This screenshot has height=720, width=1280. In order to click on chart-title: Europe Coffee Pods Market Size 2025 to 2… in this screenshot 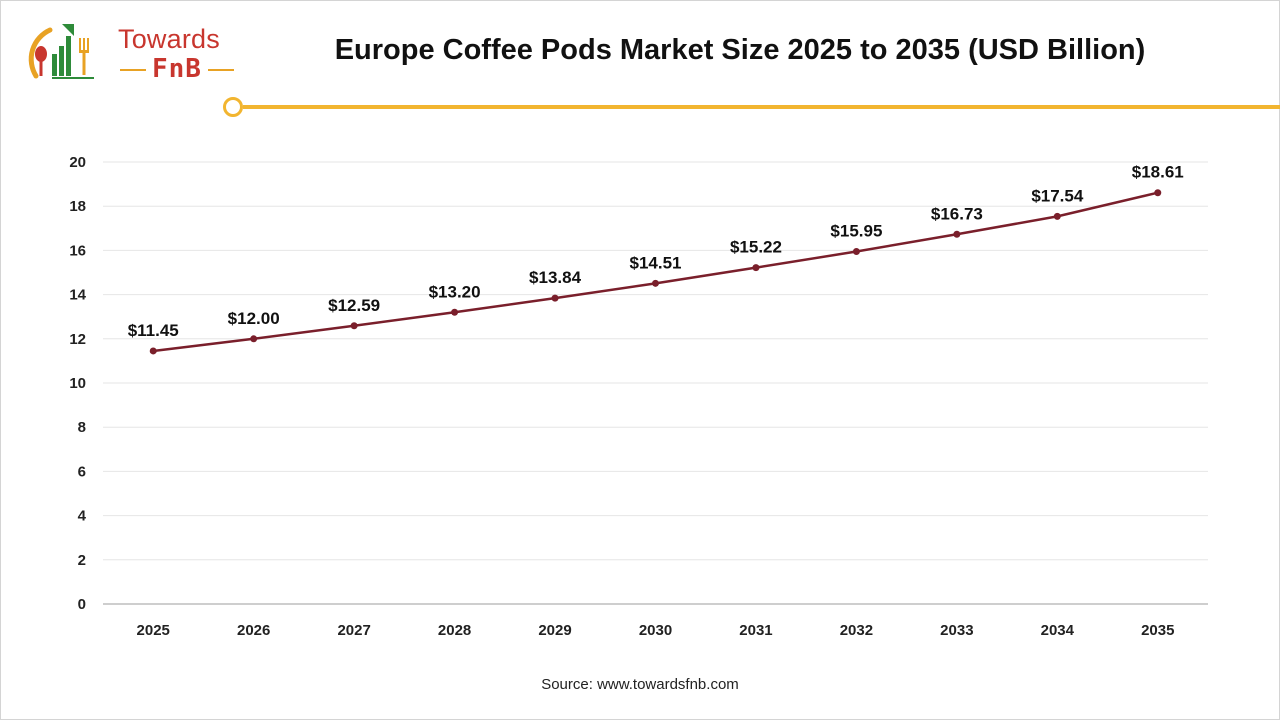, I will do `click(740, 50)`.